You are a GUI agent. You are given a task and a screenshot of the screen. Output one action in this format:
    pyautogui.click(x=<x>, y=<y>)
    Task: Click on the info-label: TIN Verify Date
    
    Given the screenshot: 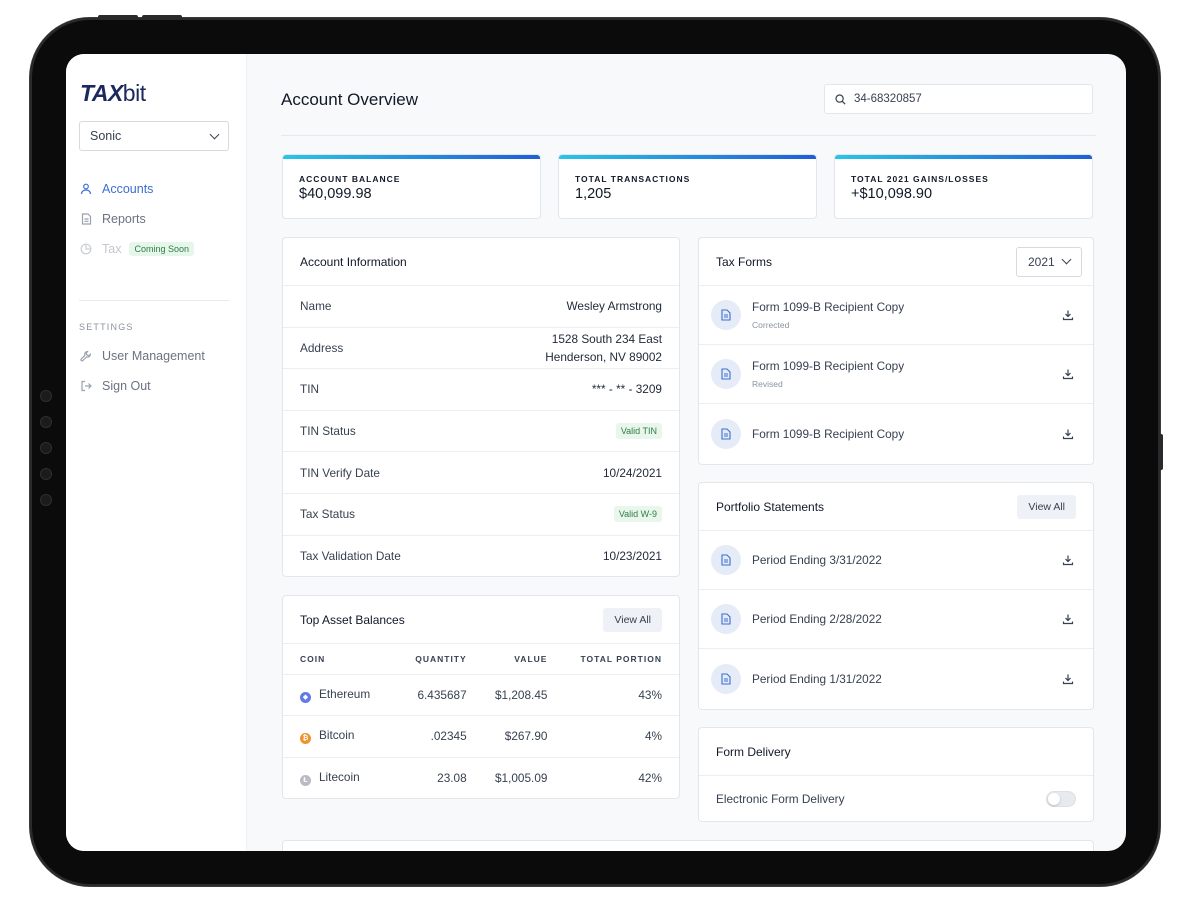 What is the action you would take?
    pyautogui.click(x=340, y=472)
    